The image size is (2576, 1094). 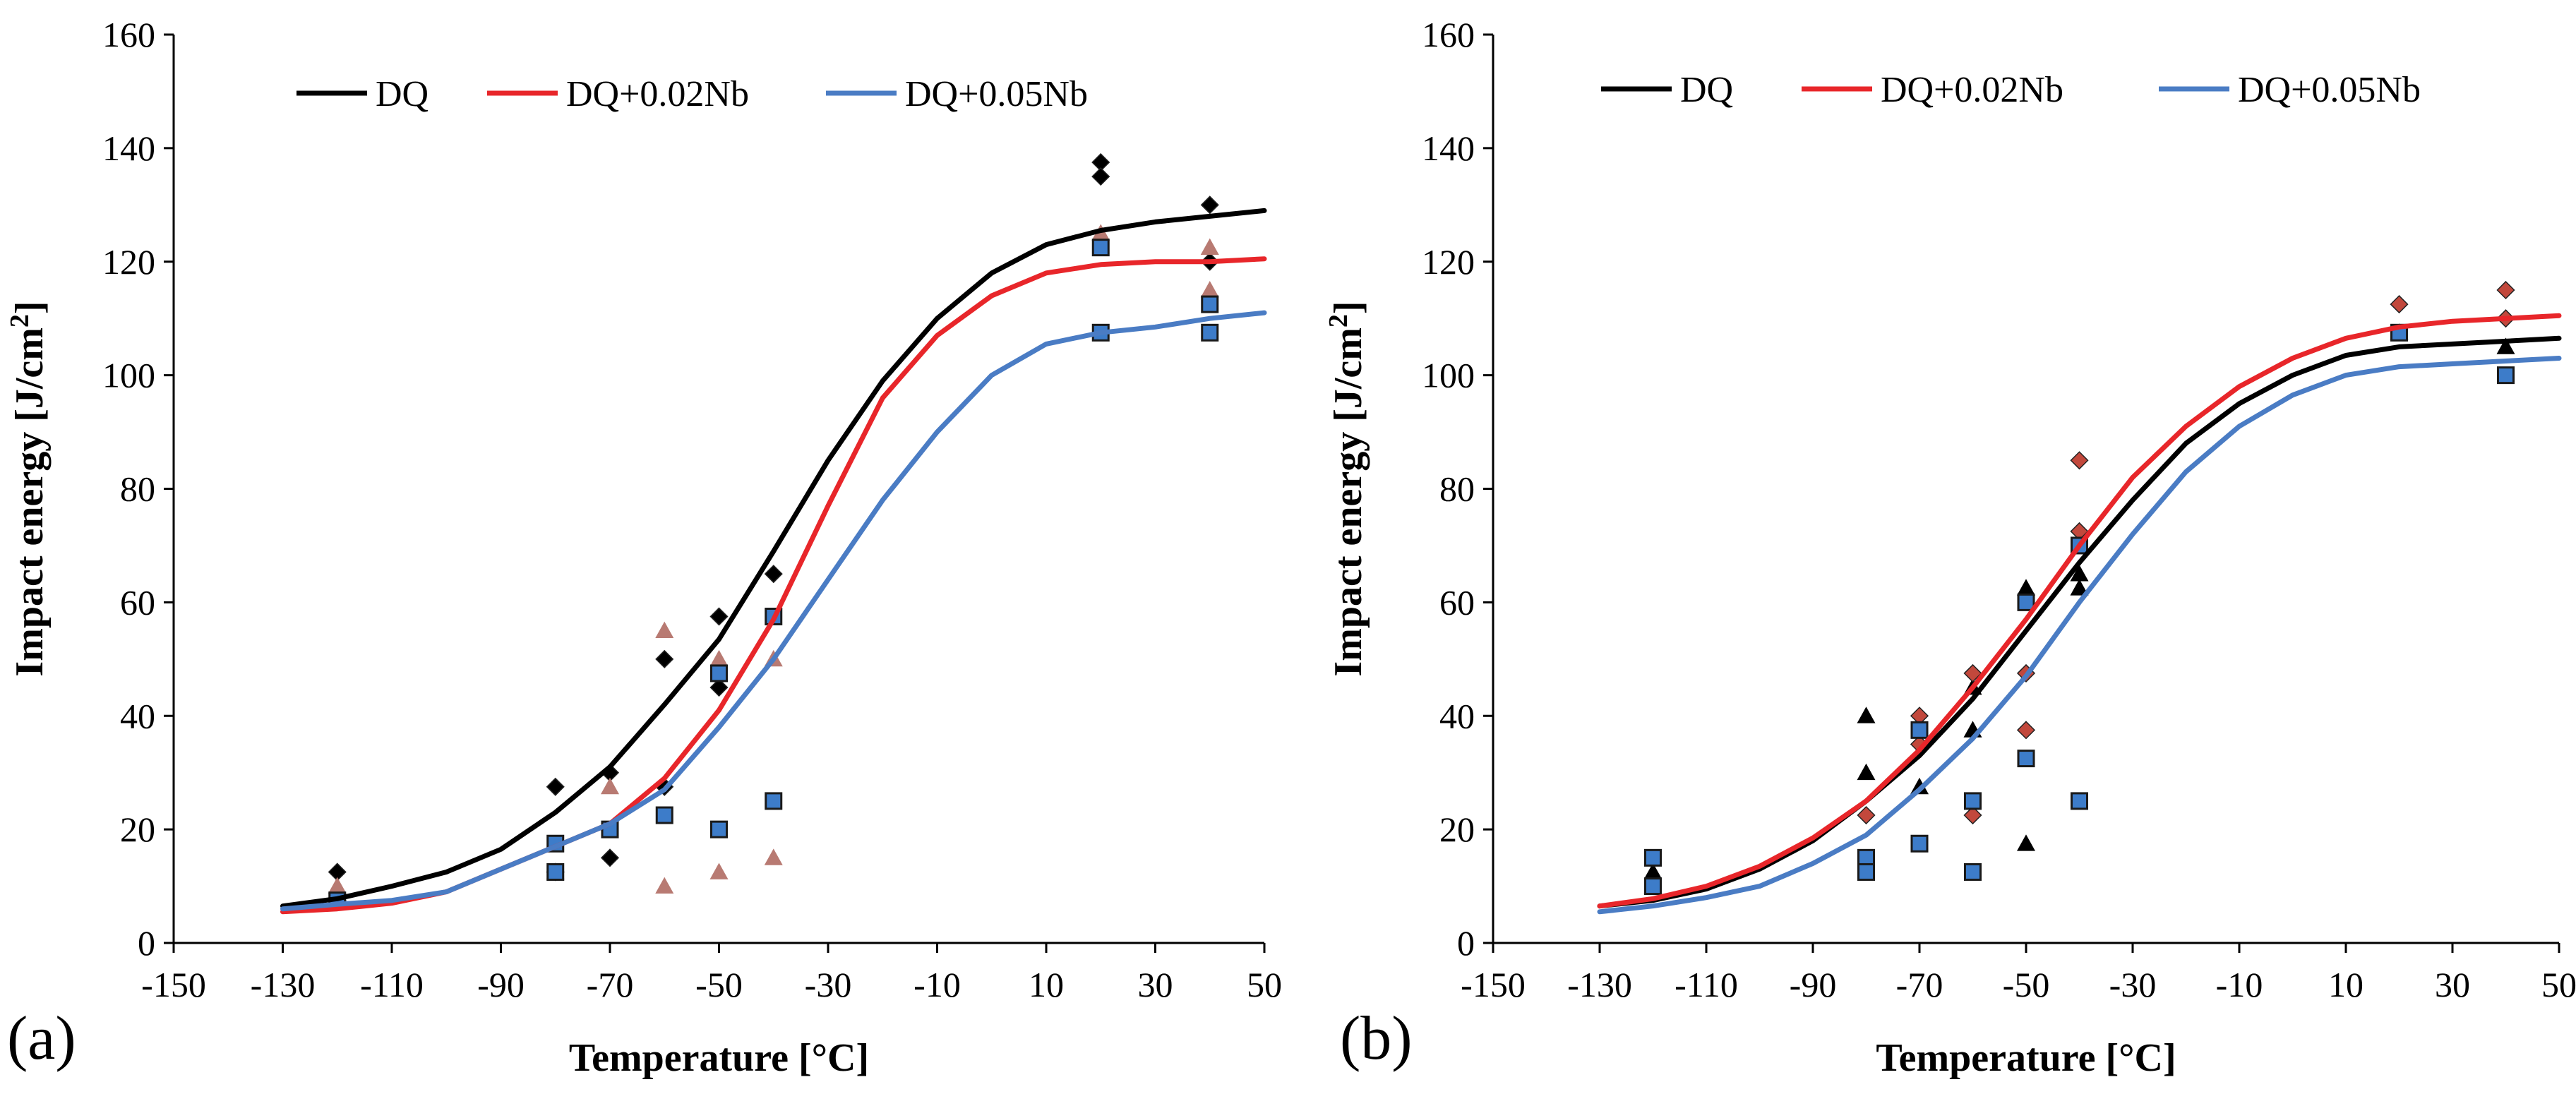 What do you see at coordinates (719, 1058) in the screenshot?
I see `x-axis-title: Temperature [°C]` at bounding box center [719, 1058].